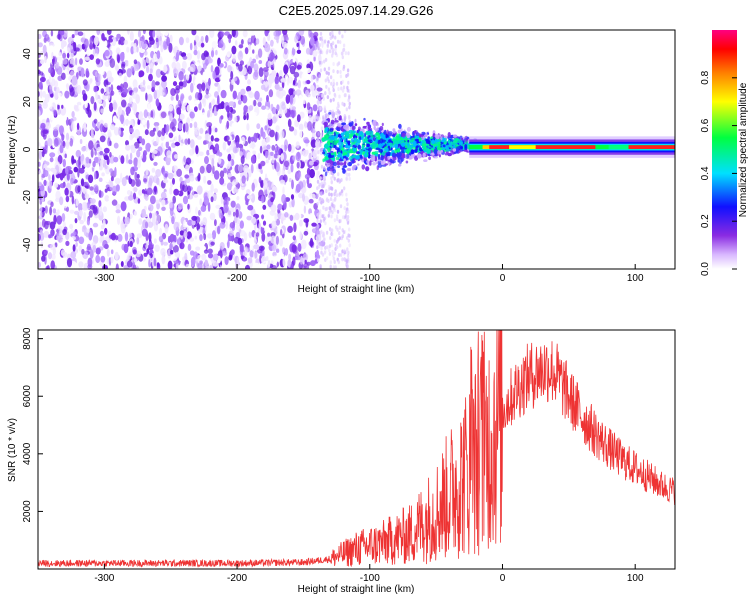  What do you see at coordinates (356, 10) in the screenshot?
I see `chart-title: C2E5.2025.097.14.29.G26` at bounding box center [356, 10].